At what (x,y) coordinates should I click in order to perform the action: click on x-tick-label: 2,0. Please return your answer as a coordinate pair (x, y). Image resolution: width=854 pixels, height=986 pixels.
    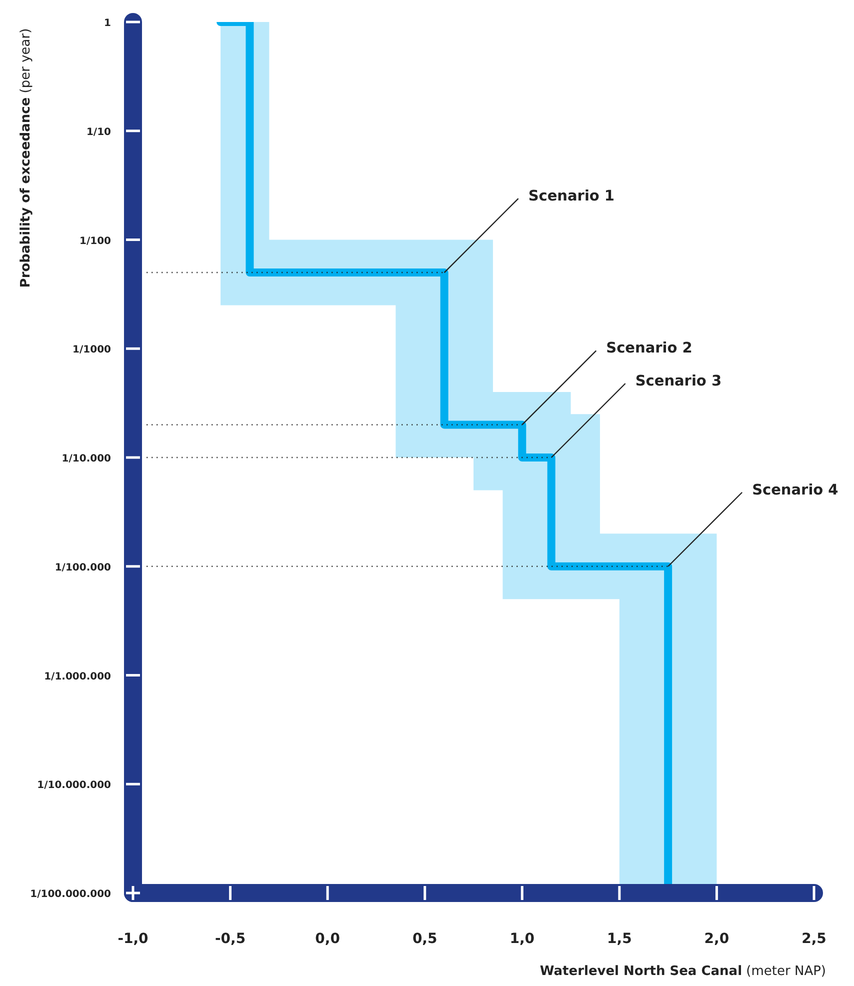
    Looking at the image, I should click on (717, 939).